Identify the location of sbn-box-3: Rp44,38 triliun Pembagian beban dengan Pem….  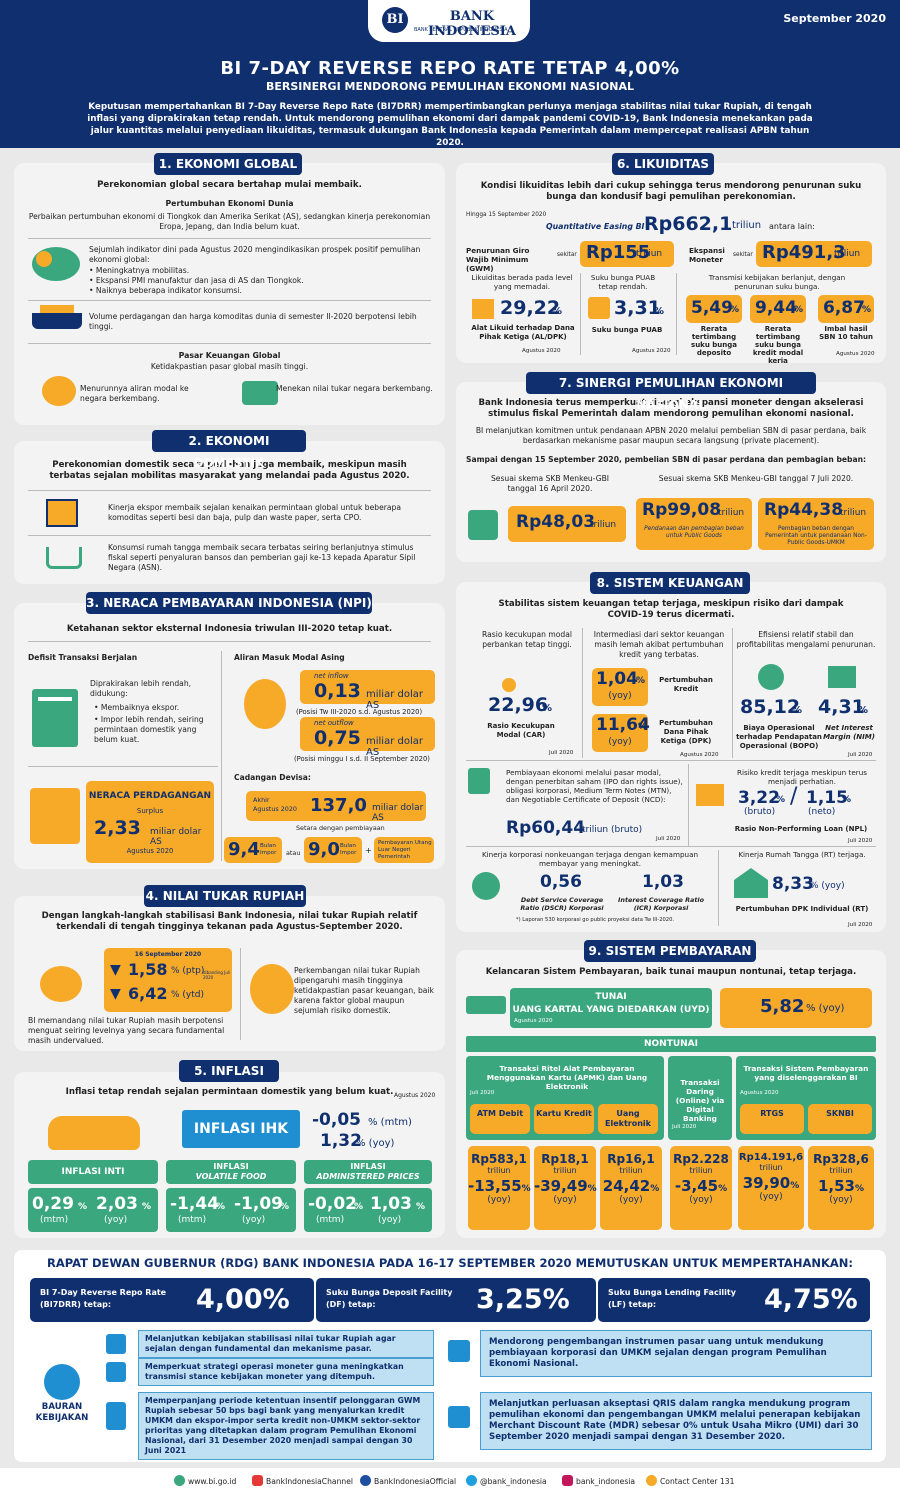
(816, 524).